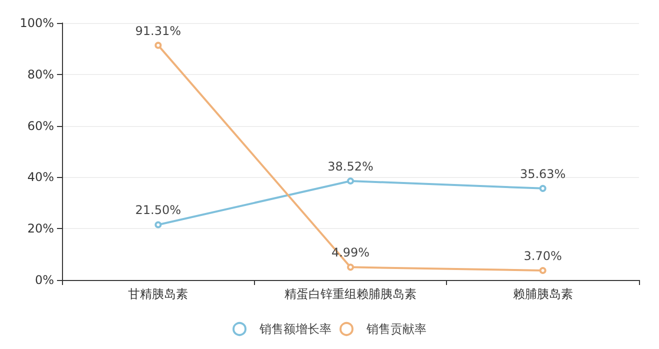 The height and width of the screenshot is (349, 659). What do you see at coordinates (542, 294) in the screenshot?
I see `x-tick-label: 赖脯胰岛素` at bounding box center [542, 294].